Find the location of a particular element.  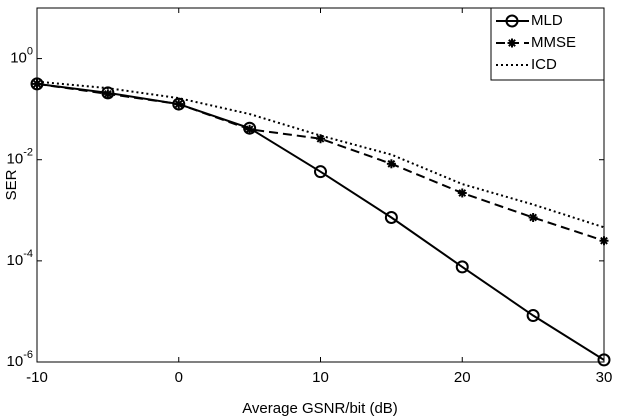

legend-label: MLD is located at coordinates (547, 20).